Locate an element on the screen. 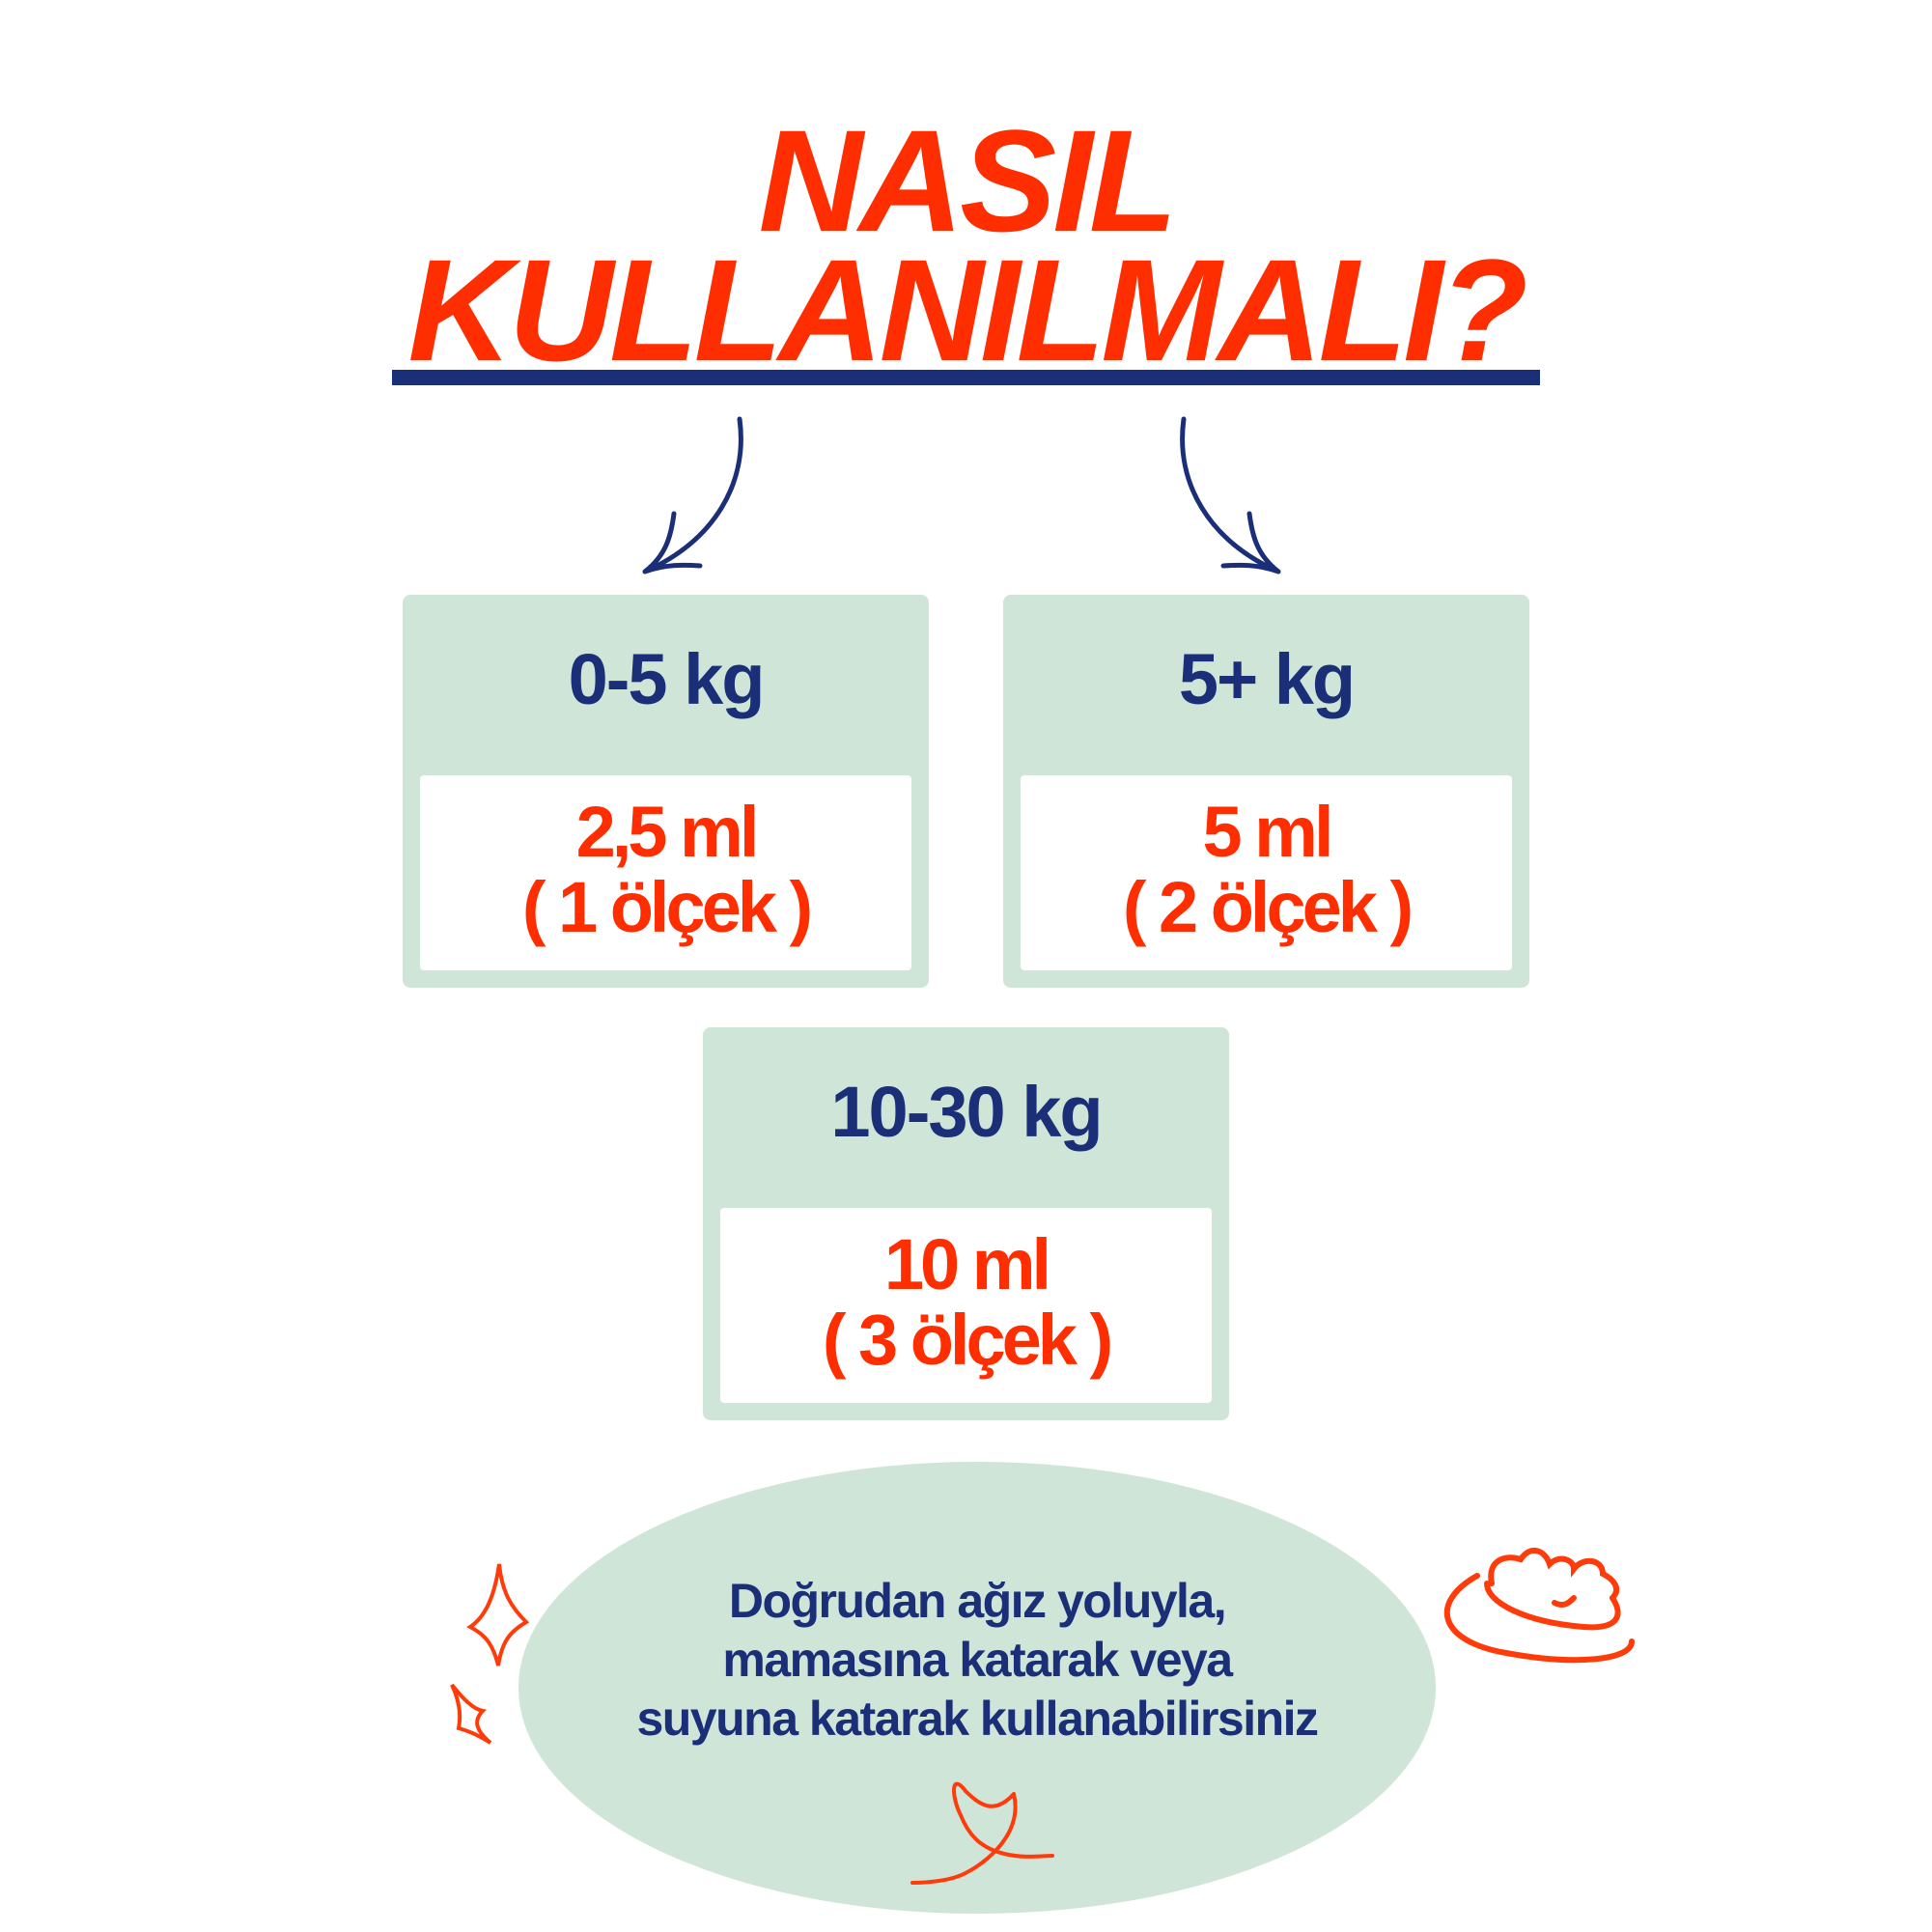  dose-card-10-30kg: 10-30 kg 10 ml ( 3 ölçek ) is located at coordinates (966, 1224).